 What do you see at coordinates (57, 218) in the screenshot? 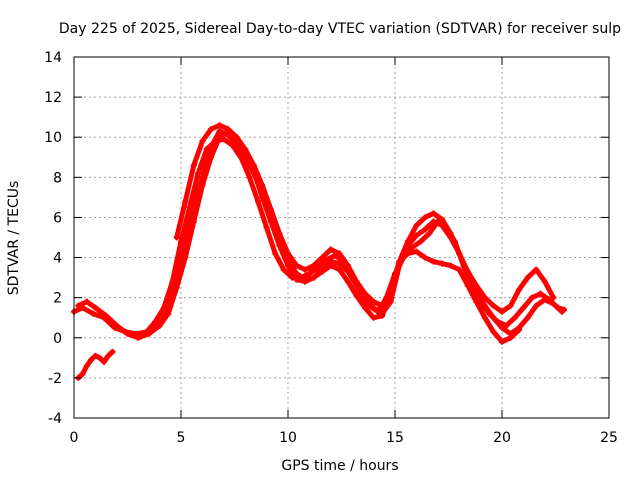
I see `y-tick-label: 6` at bounding box center [57, 218].